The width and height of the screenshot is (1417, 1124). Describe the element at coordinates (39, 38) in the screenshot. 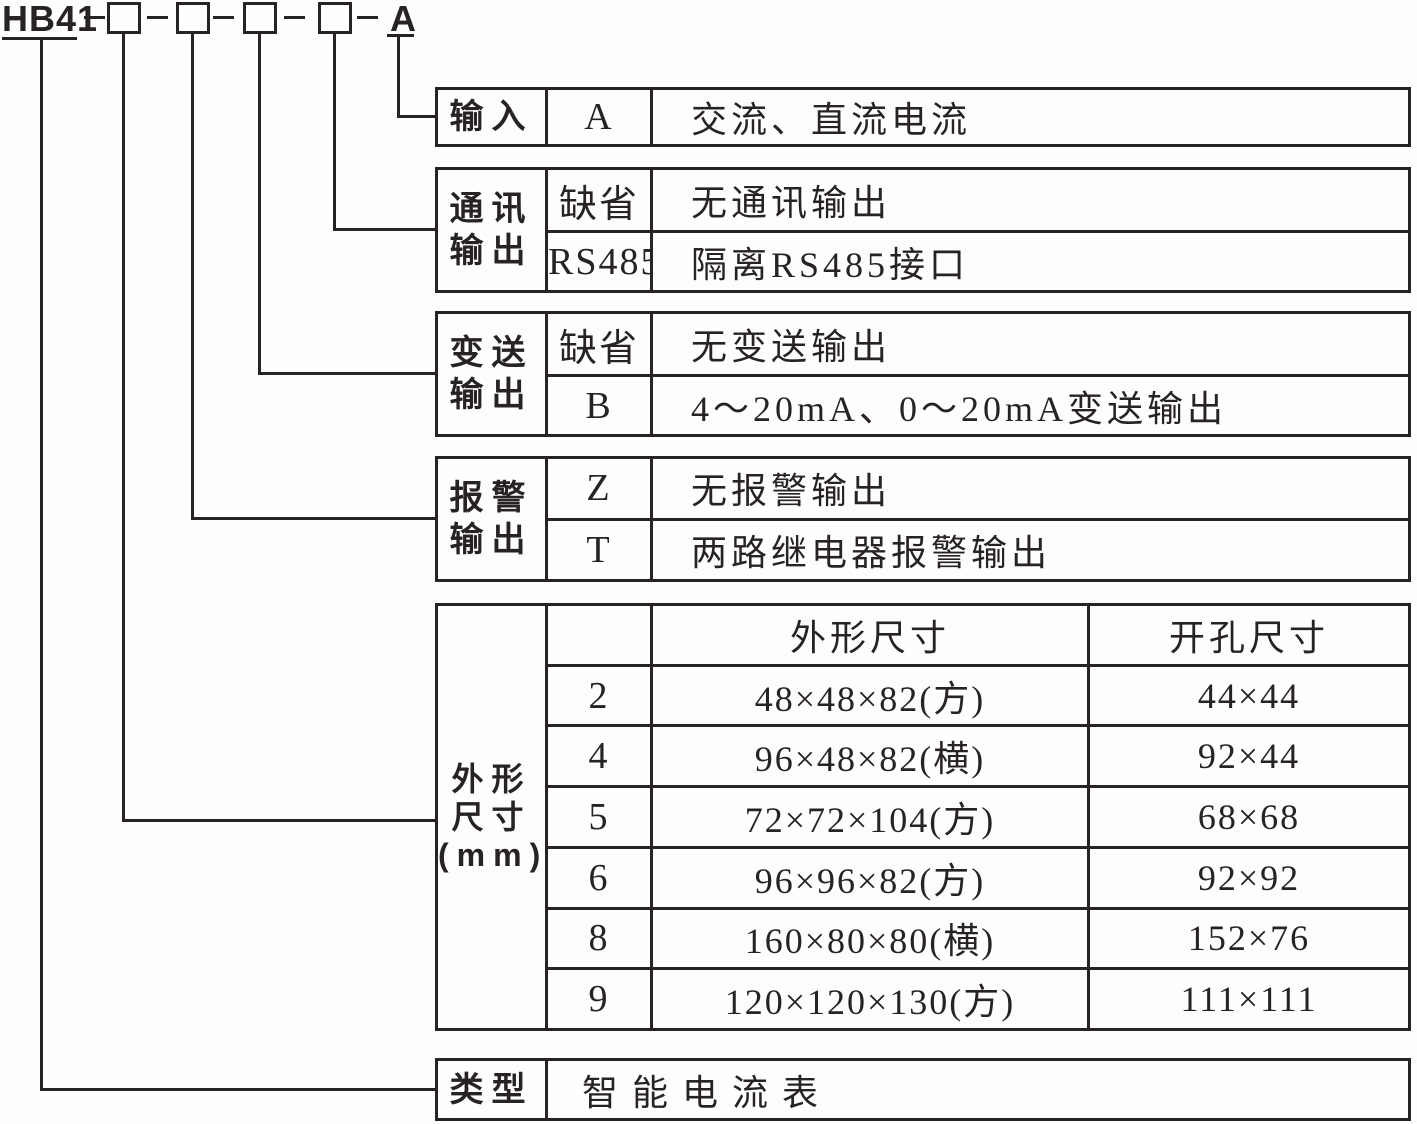

I see `model-prefix-underline` at that location.